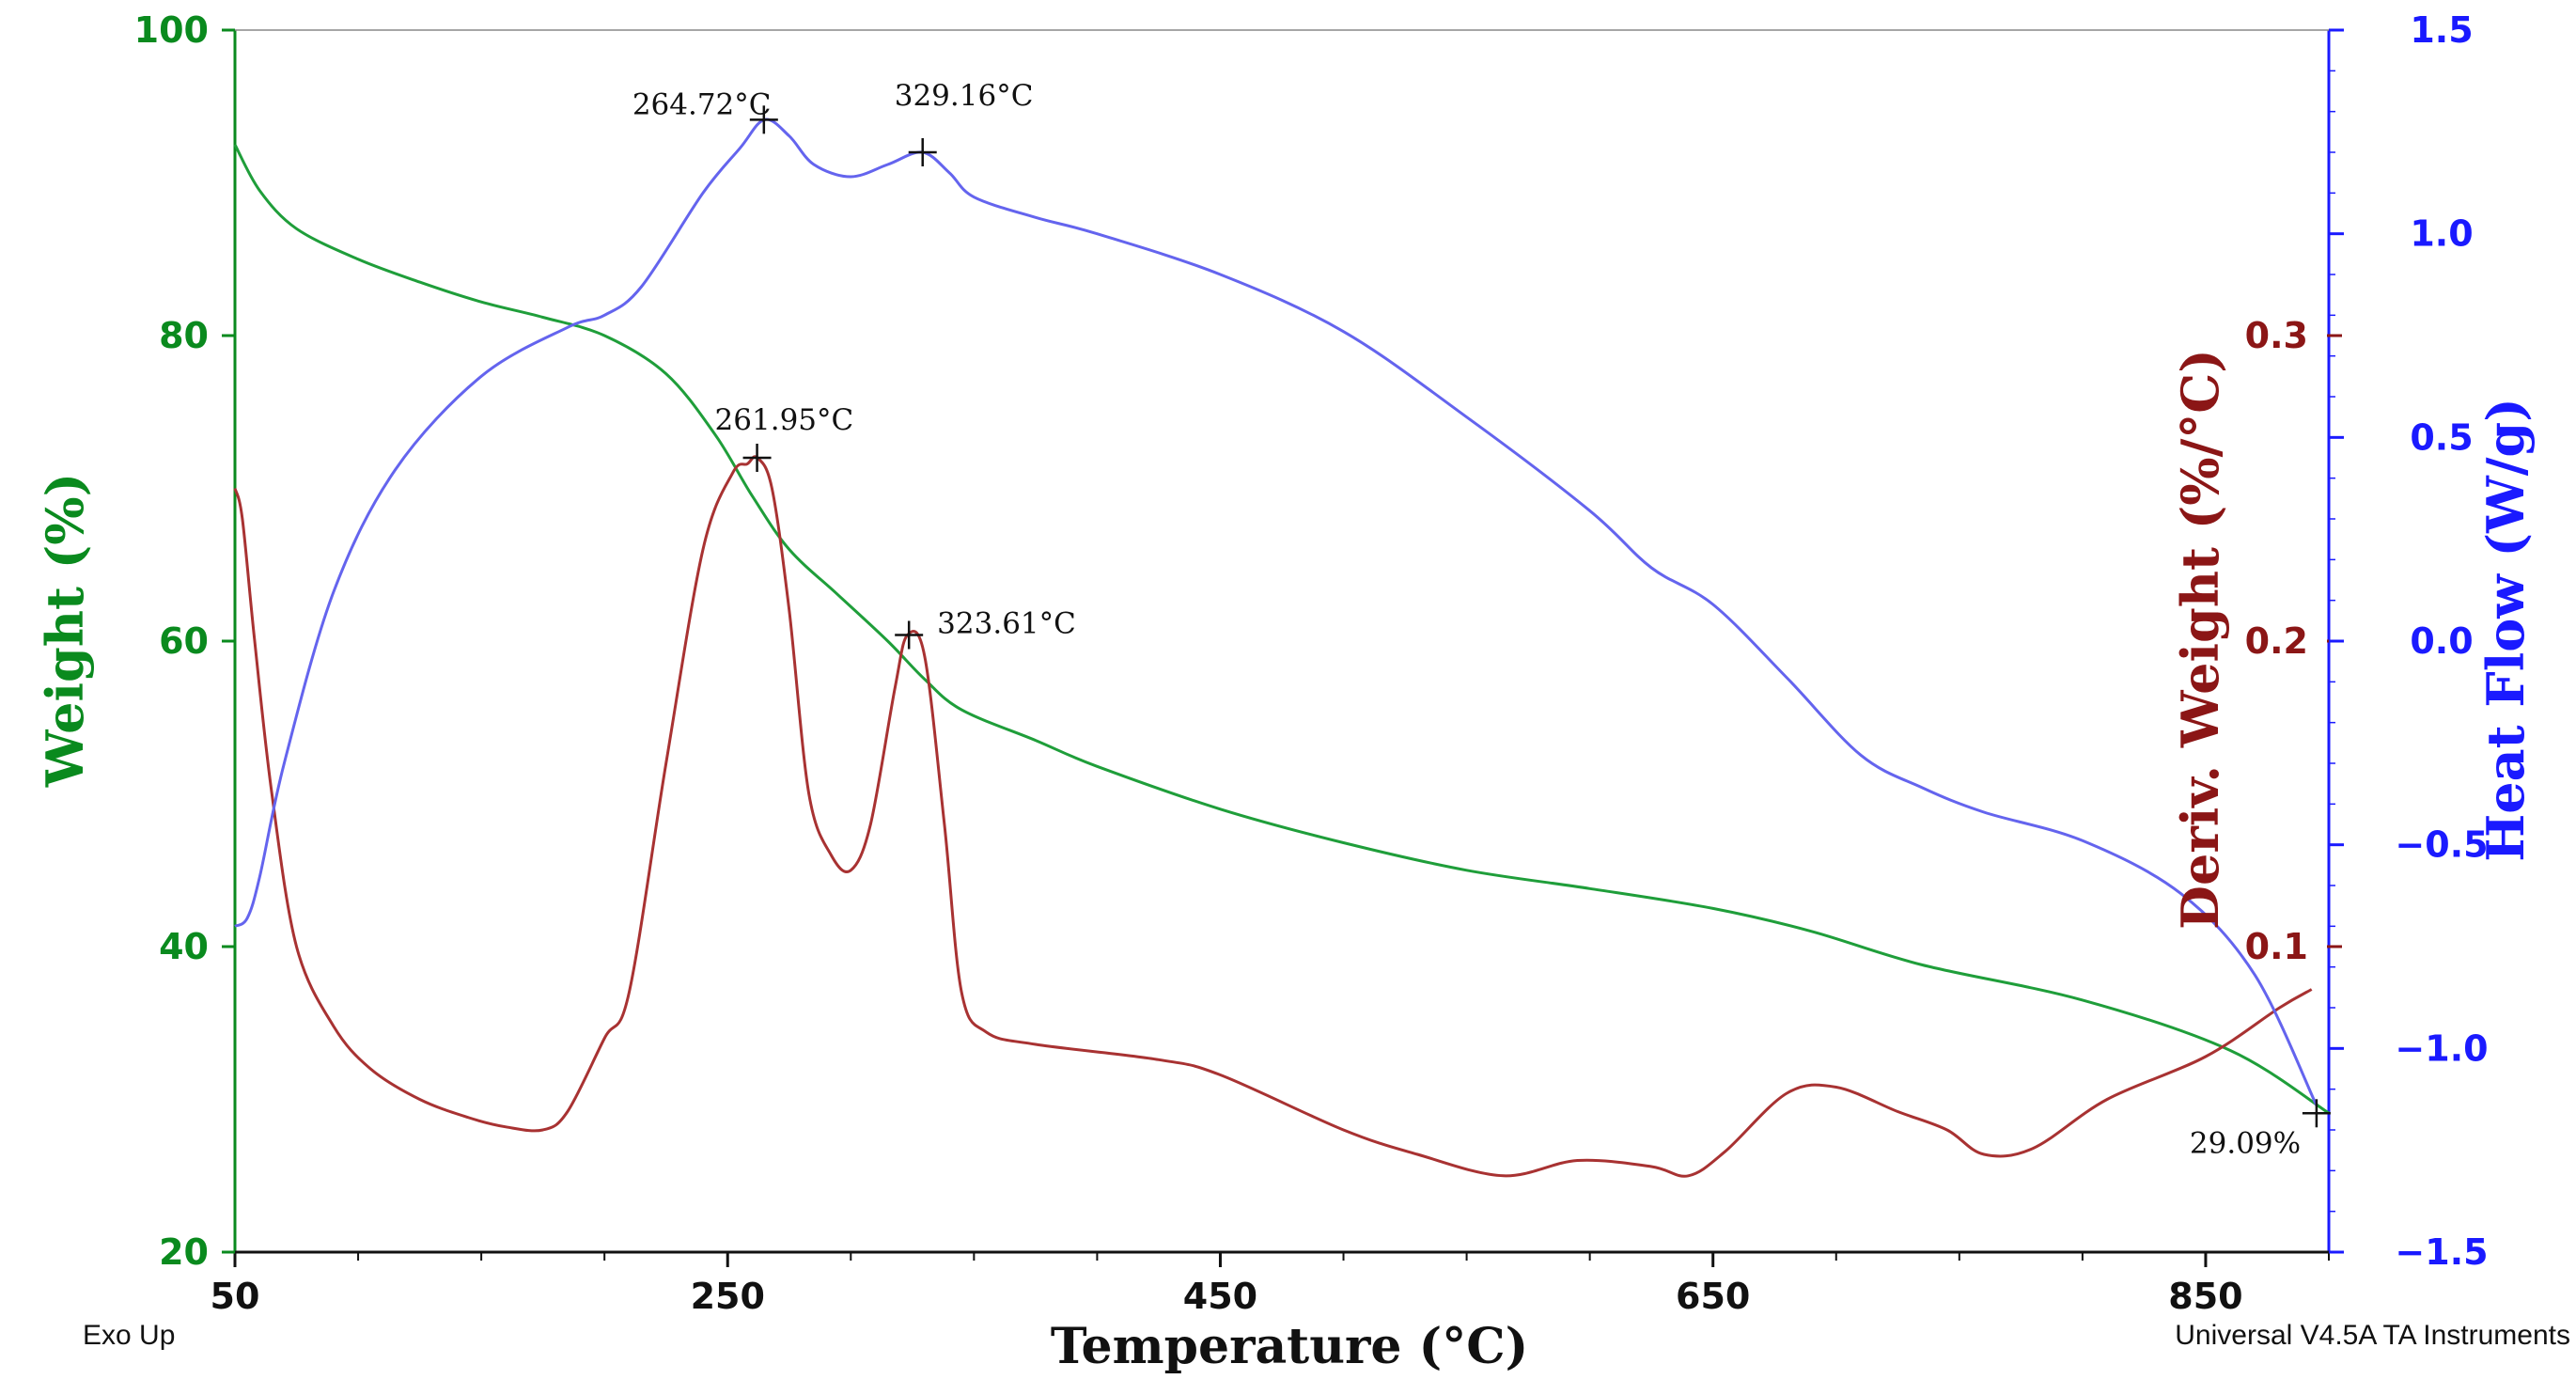 This screenshot has height=1395, width=2576. Describe the element at coordinates (2441, 437) in the screenshot. I see `y-heat-tick-label: 0.5` at that location.